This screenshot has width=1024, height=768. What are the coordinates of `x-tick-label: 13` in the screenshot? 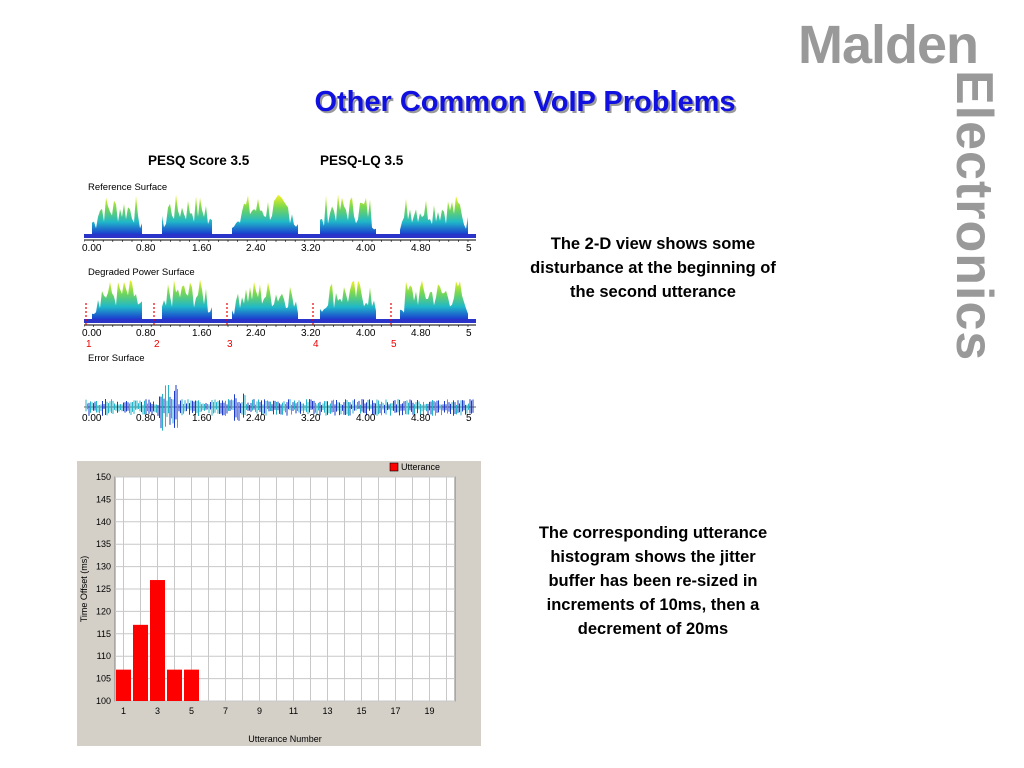 It's located at (327, 711).